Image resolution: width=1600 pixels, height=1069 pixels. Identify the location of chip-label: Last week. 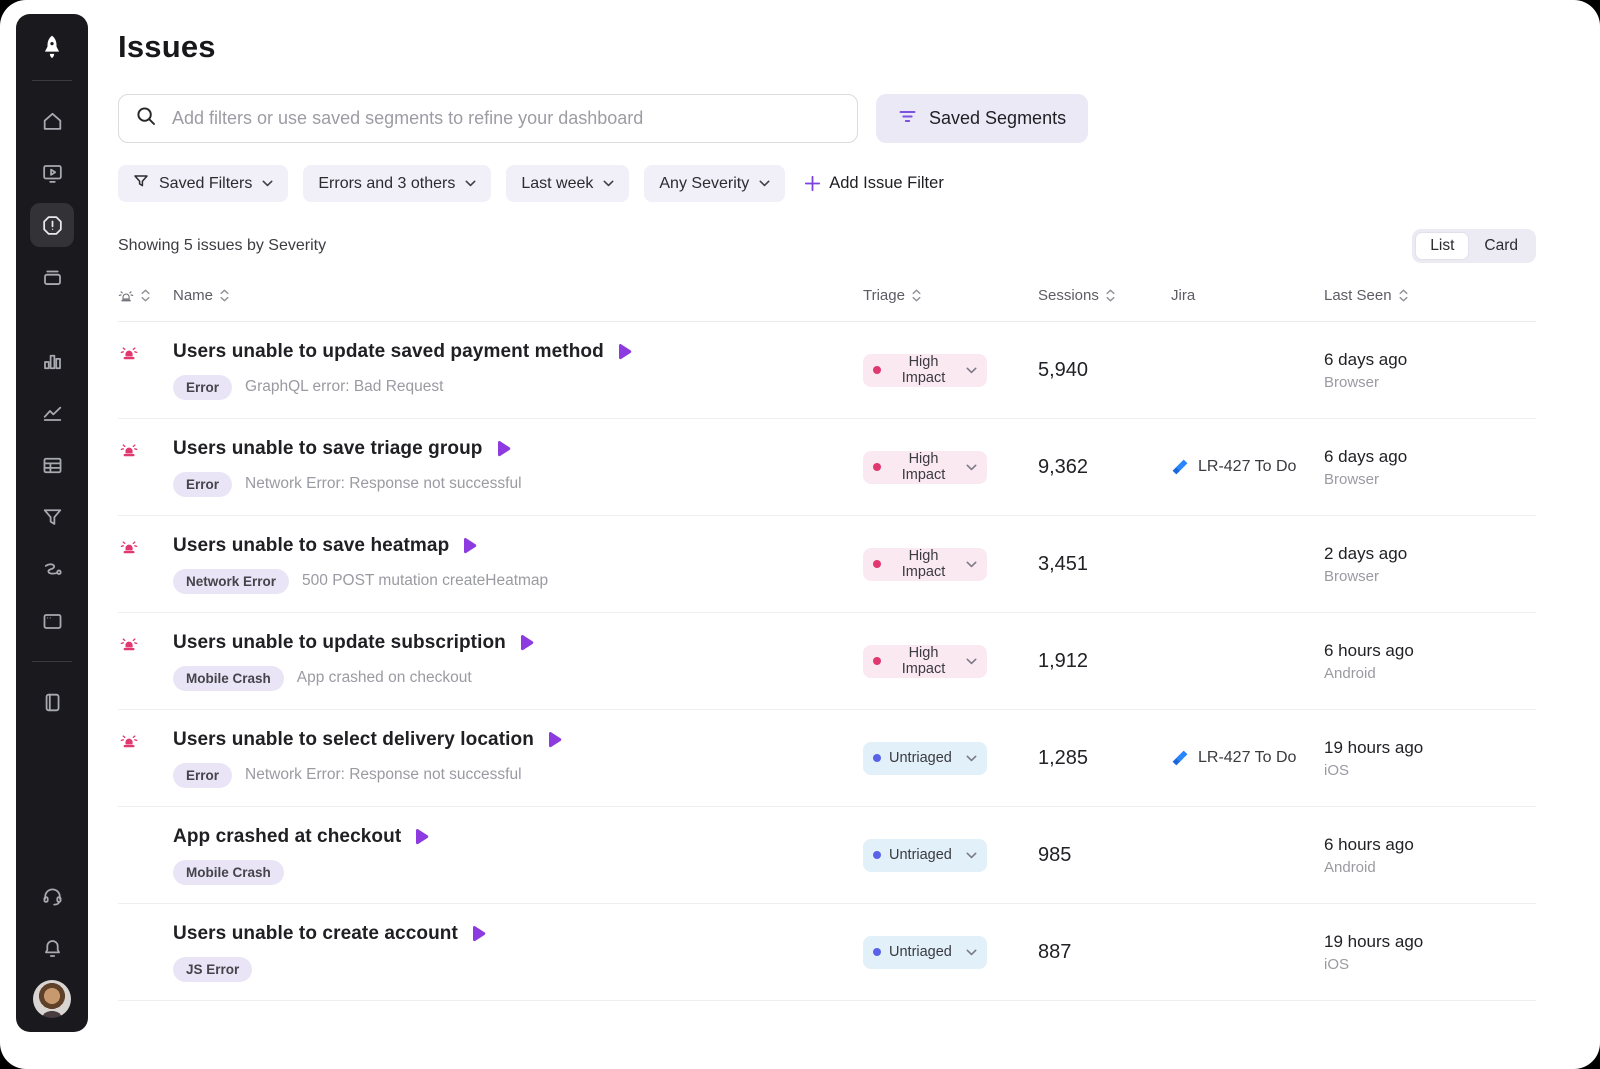
(557, 183).